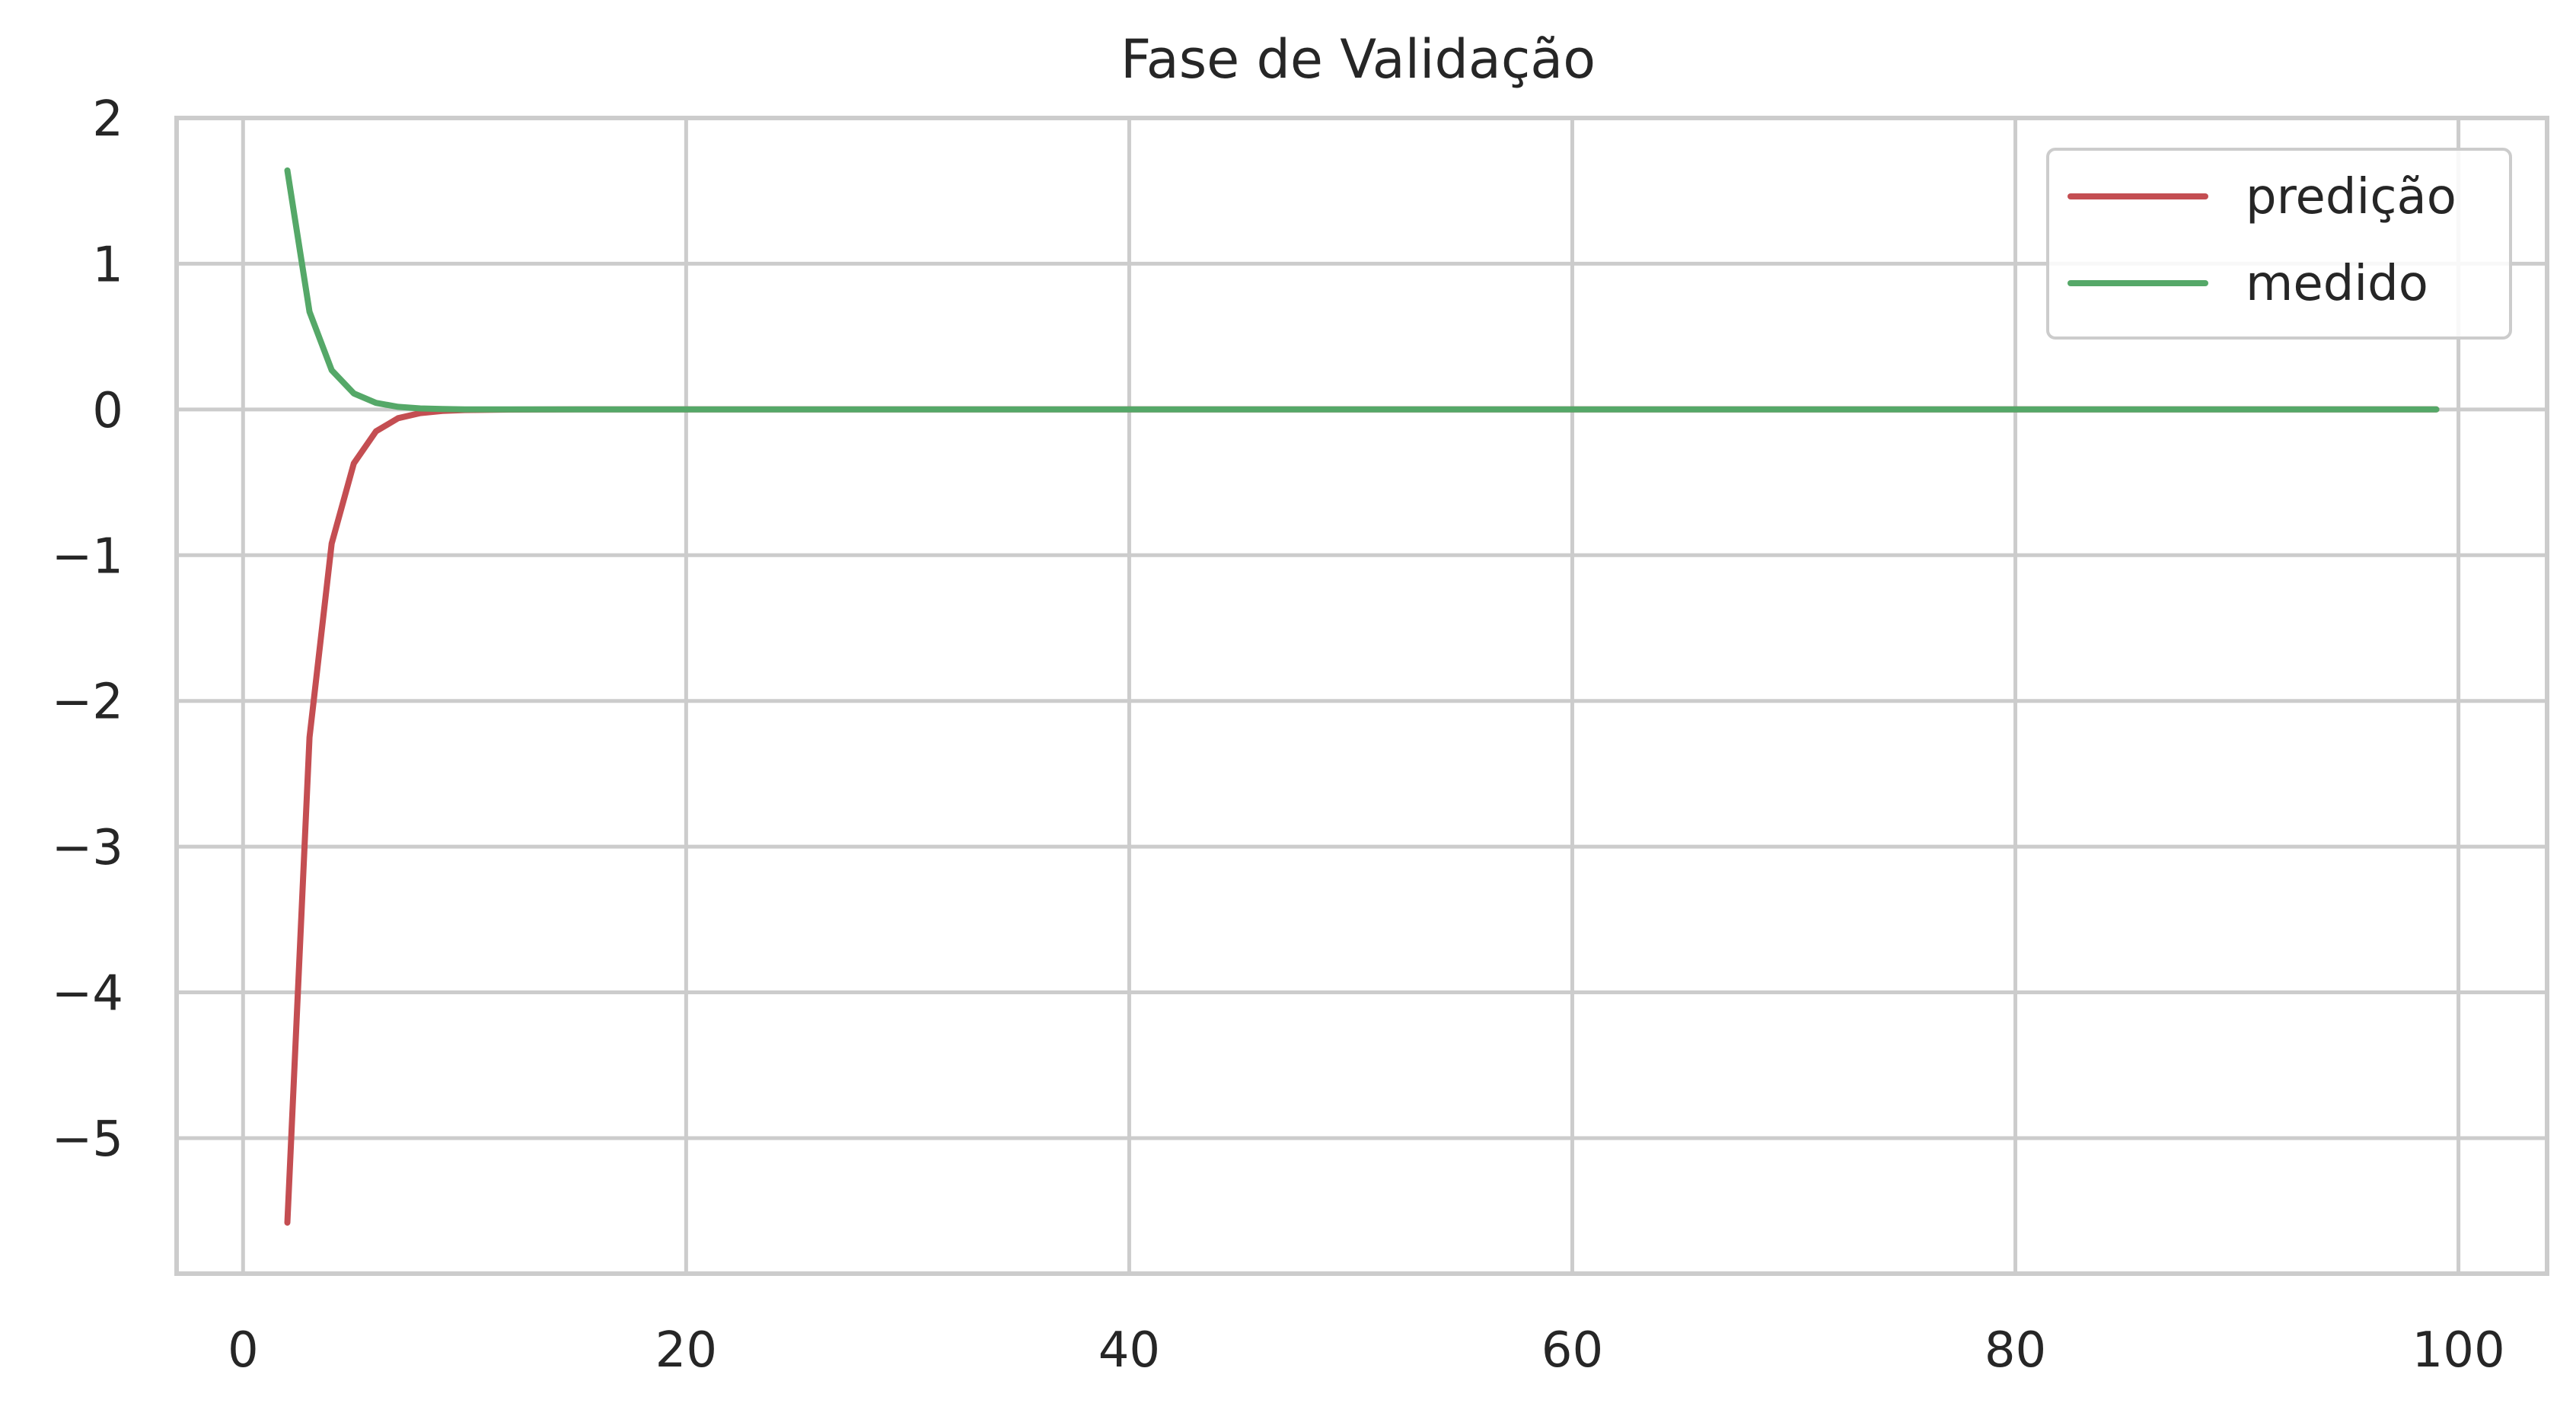 Image resolution: width=2576 pixels, height=1416 pixels. What do you see at coordinates (686, 1350) in the screenshot?
I see `x-tick-label: 20` at bounding box center [686, 1350].